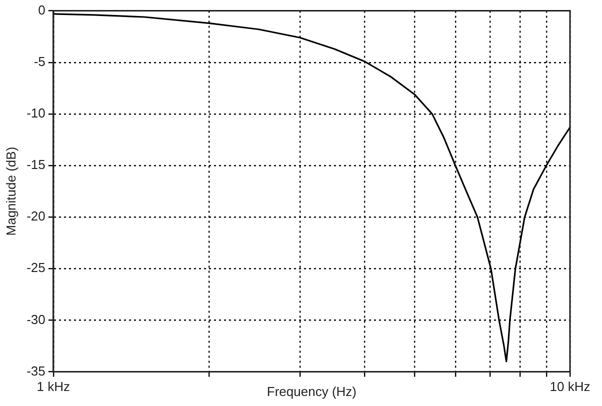  I want to click on x-tick-label: 1 kHz, so click(53, 386).